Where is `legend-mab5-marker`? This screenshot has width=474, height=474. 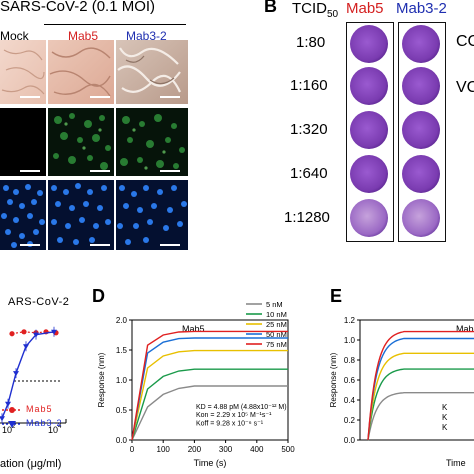 legend-mab5-marker is located at coordinates (12, 410).